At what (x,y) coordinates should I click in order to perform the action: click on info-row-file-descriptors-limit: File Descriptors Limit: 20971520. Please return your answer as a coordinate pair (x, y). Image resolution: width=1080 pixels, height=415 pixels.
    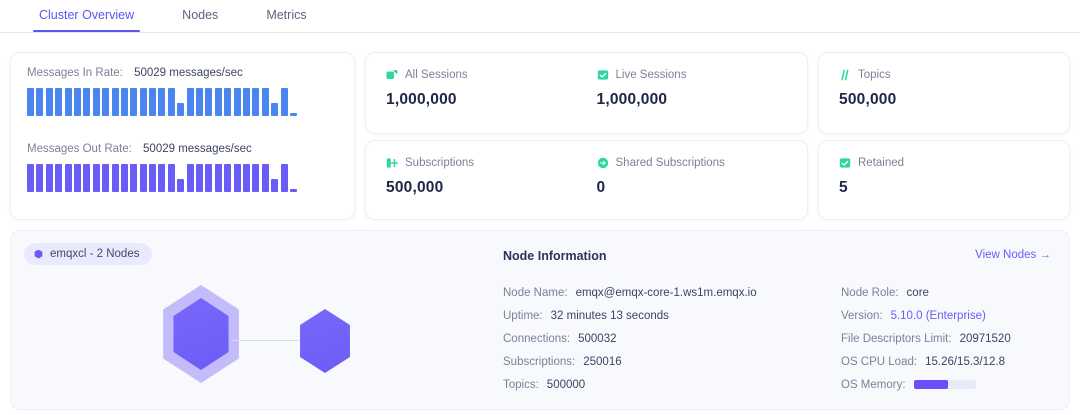
    Looking at the image, I should click on (926, 338).